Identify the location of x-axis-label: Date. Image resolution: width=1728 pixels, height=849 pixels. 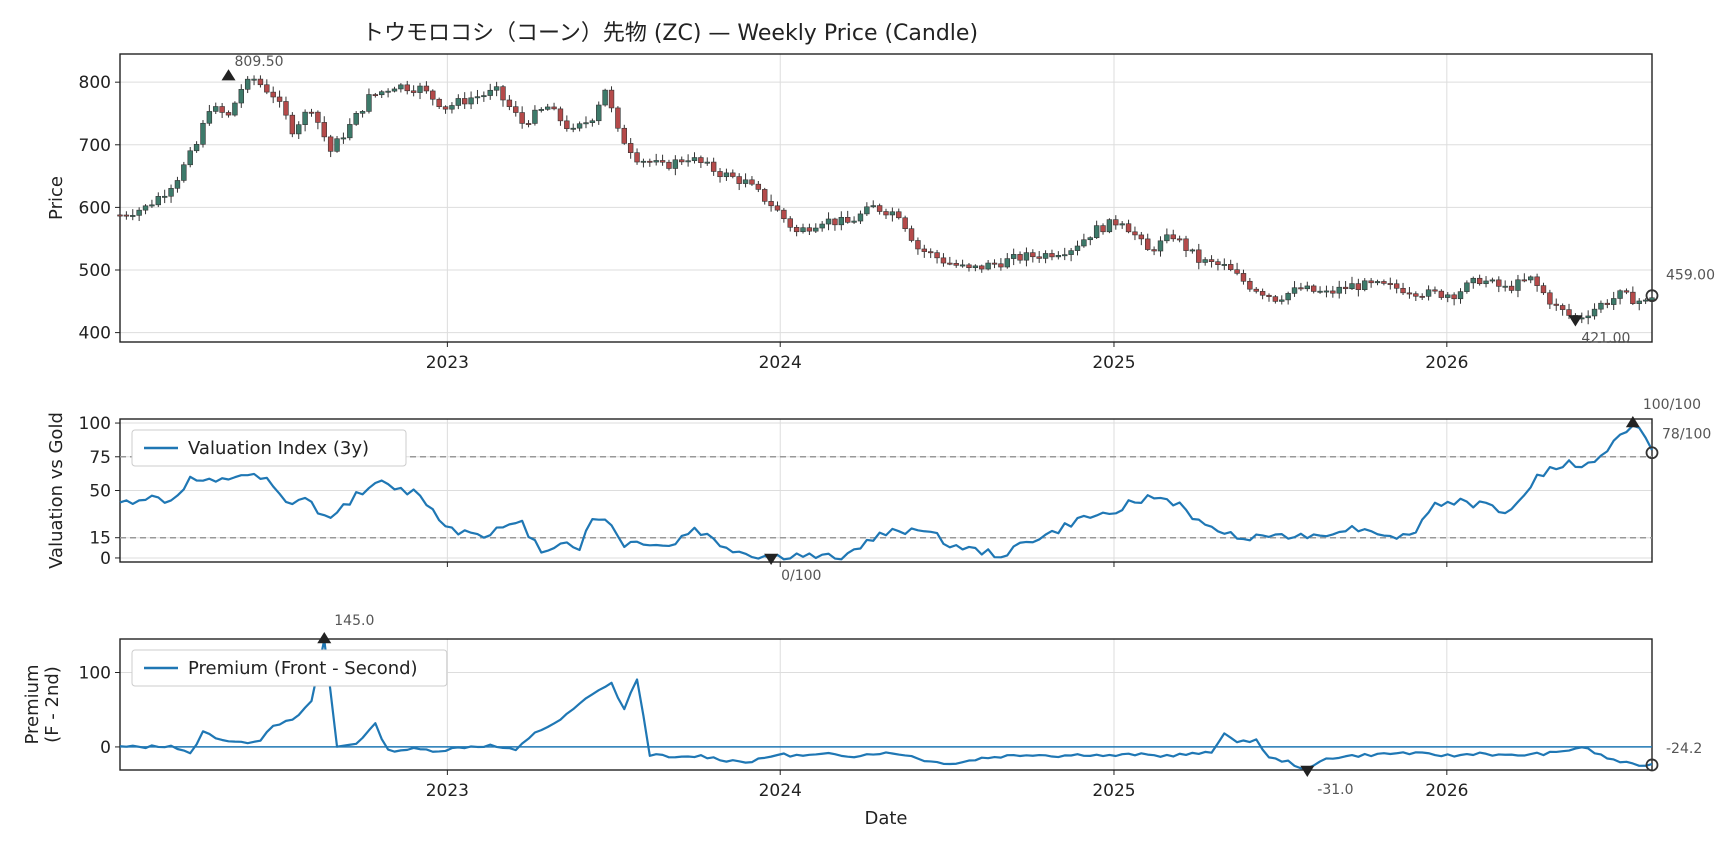
(885, 818).